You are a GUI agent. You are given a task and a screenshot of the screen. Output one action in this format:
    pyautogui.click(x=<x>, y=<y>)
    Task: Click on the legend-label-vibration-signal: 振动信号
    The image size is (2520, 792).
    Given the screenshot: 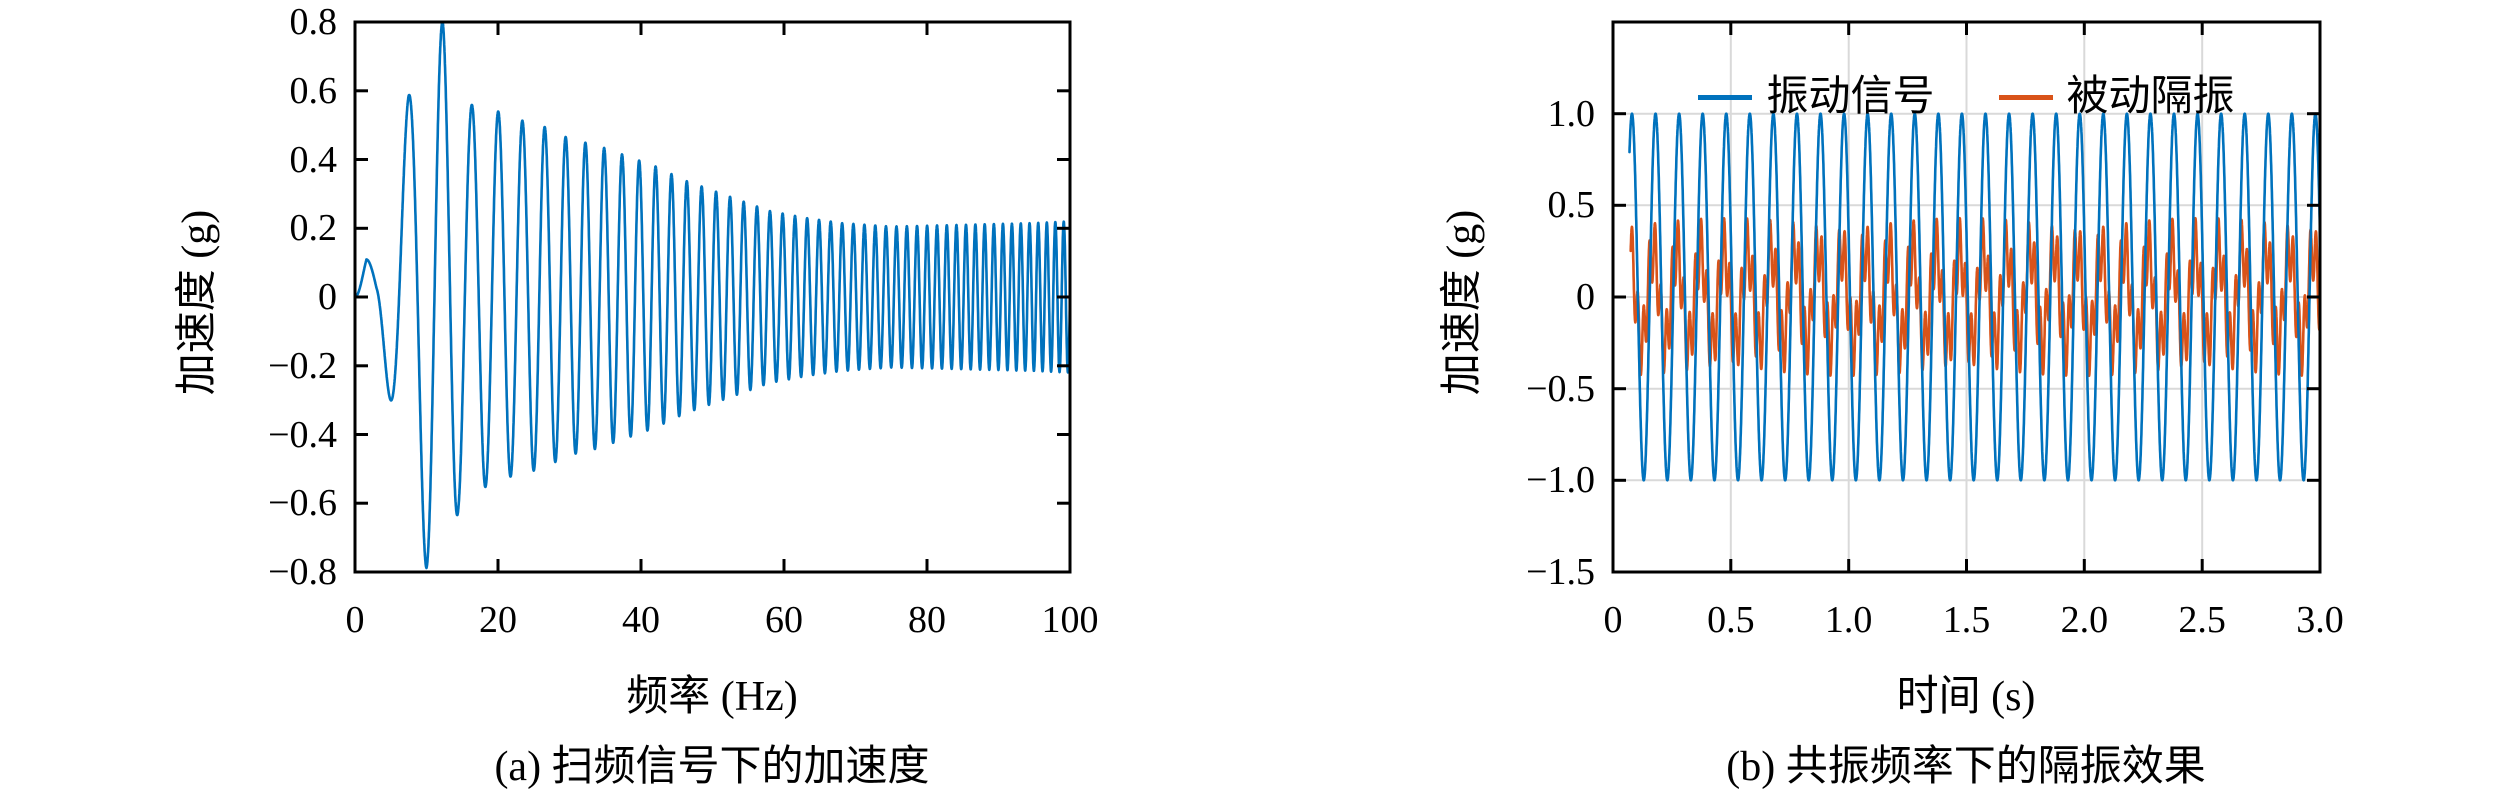 What is the action you would take?
    pyautogui.click(x=1850, y=97)
    